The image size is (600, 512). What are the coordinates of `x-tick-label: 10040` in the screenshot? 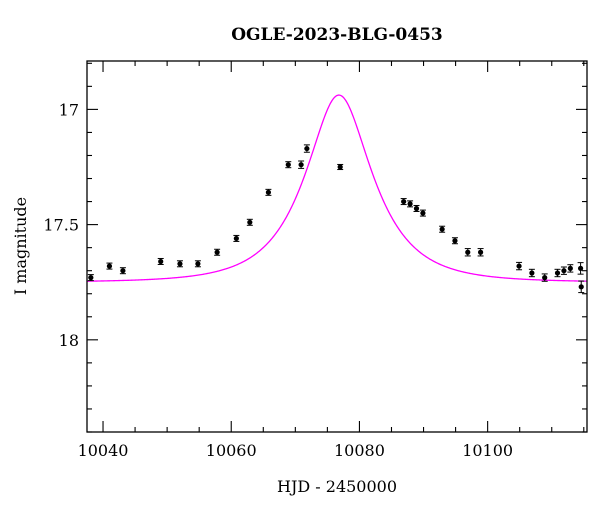 It's located at (103, 450).